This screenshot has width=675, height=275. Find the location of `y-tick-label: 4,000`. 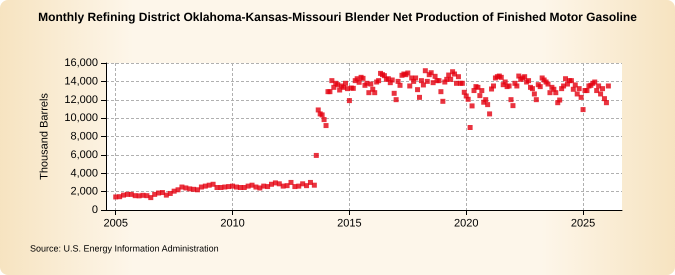

y-tick-label: 4,000 is located at coordinates (84, 173).